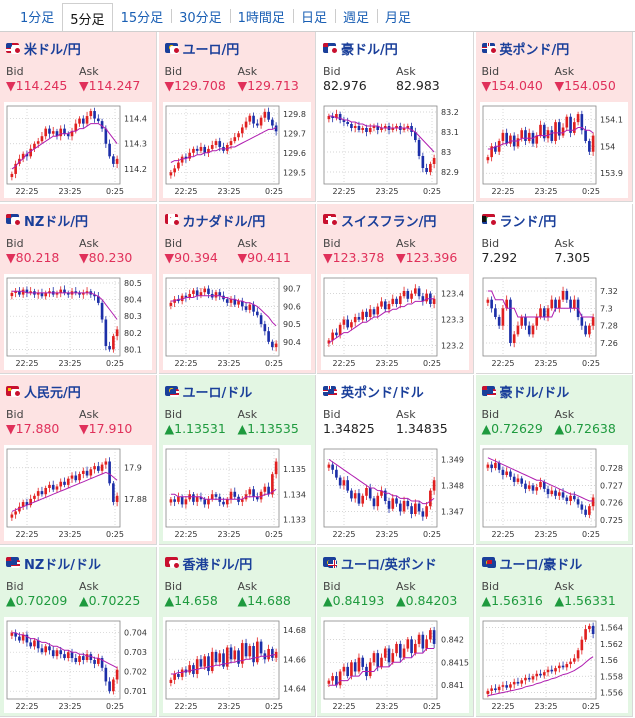 The image size is (635, 718). I want to click on candlestick-chart: 1.135 1.134 1.133 22:25 23:25 0:25, so click(236, 493).